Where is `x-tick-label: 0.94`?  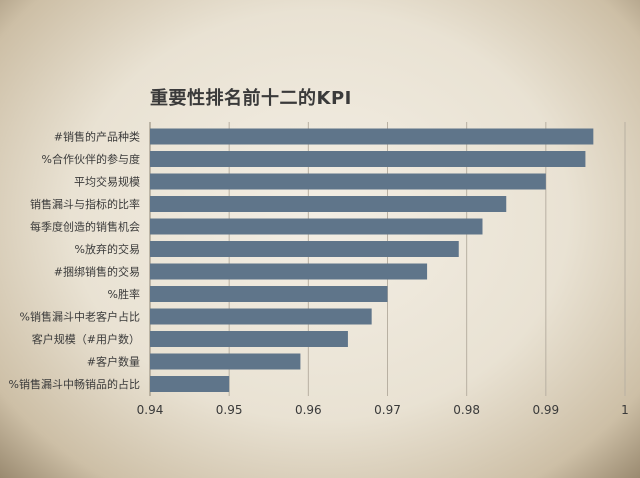
x-tick-label: 0.94 is located at coordinates (150, 410).